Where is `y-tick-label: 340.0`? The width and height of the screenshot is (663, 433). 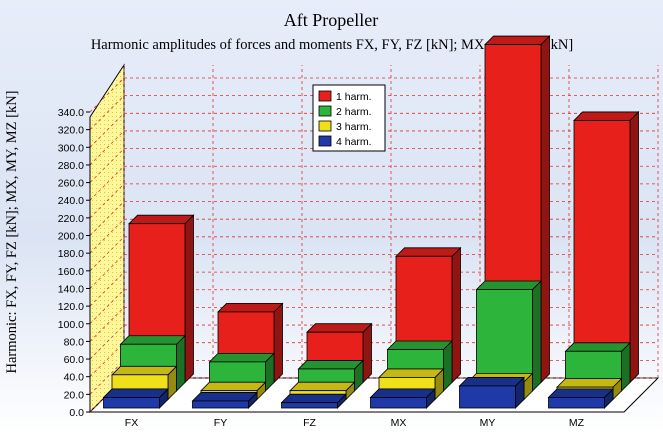 y-tick-label: 340.0 is located at coordinates (71, 113).